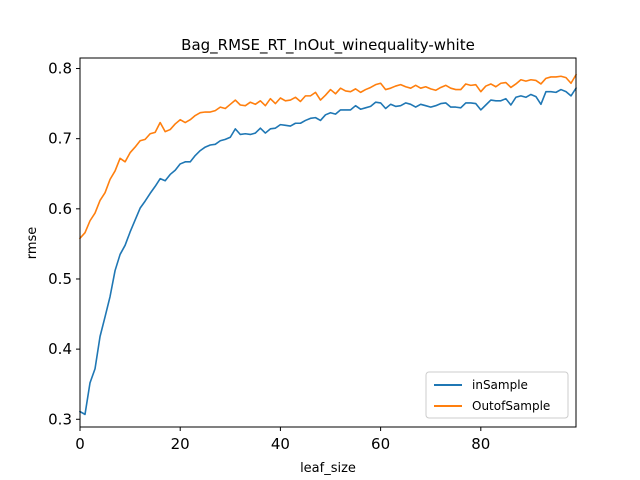  I want to click on y-tick-label: 0.5, so click(60, 279).